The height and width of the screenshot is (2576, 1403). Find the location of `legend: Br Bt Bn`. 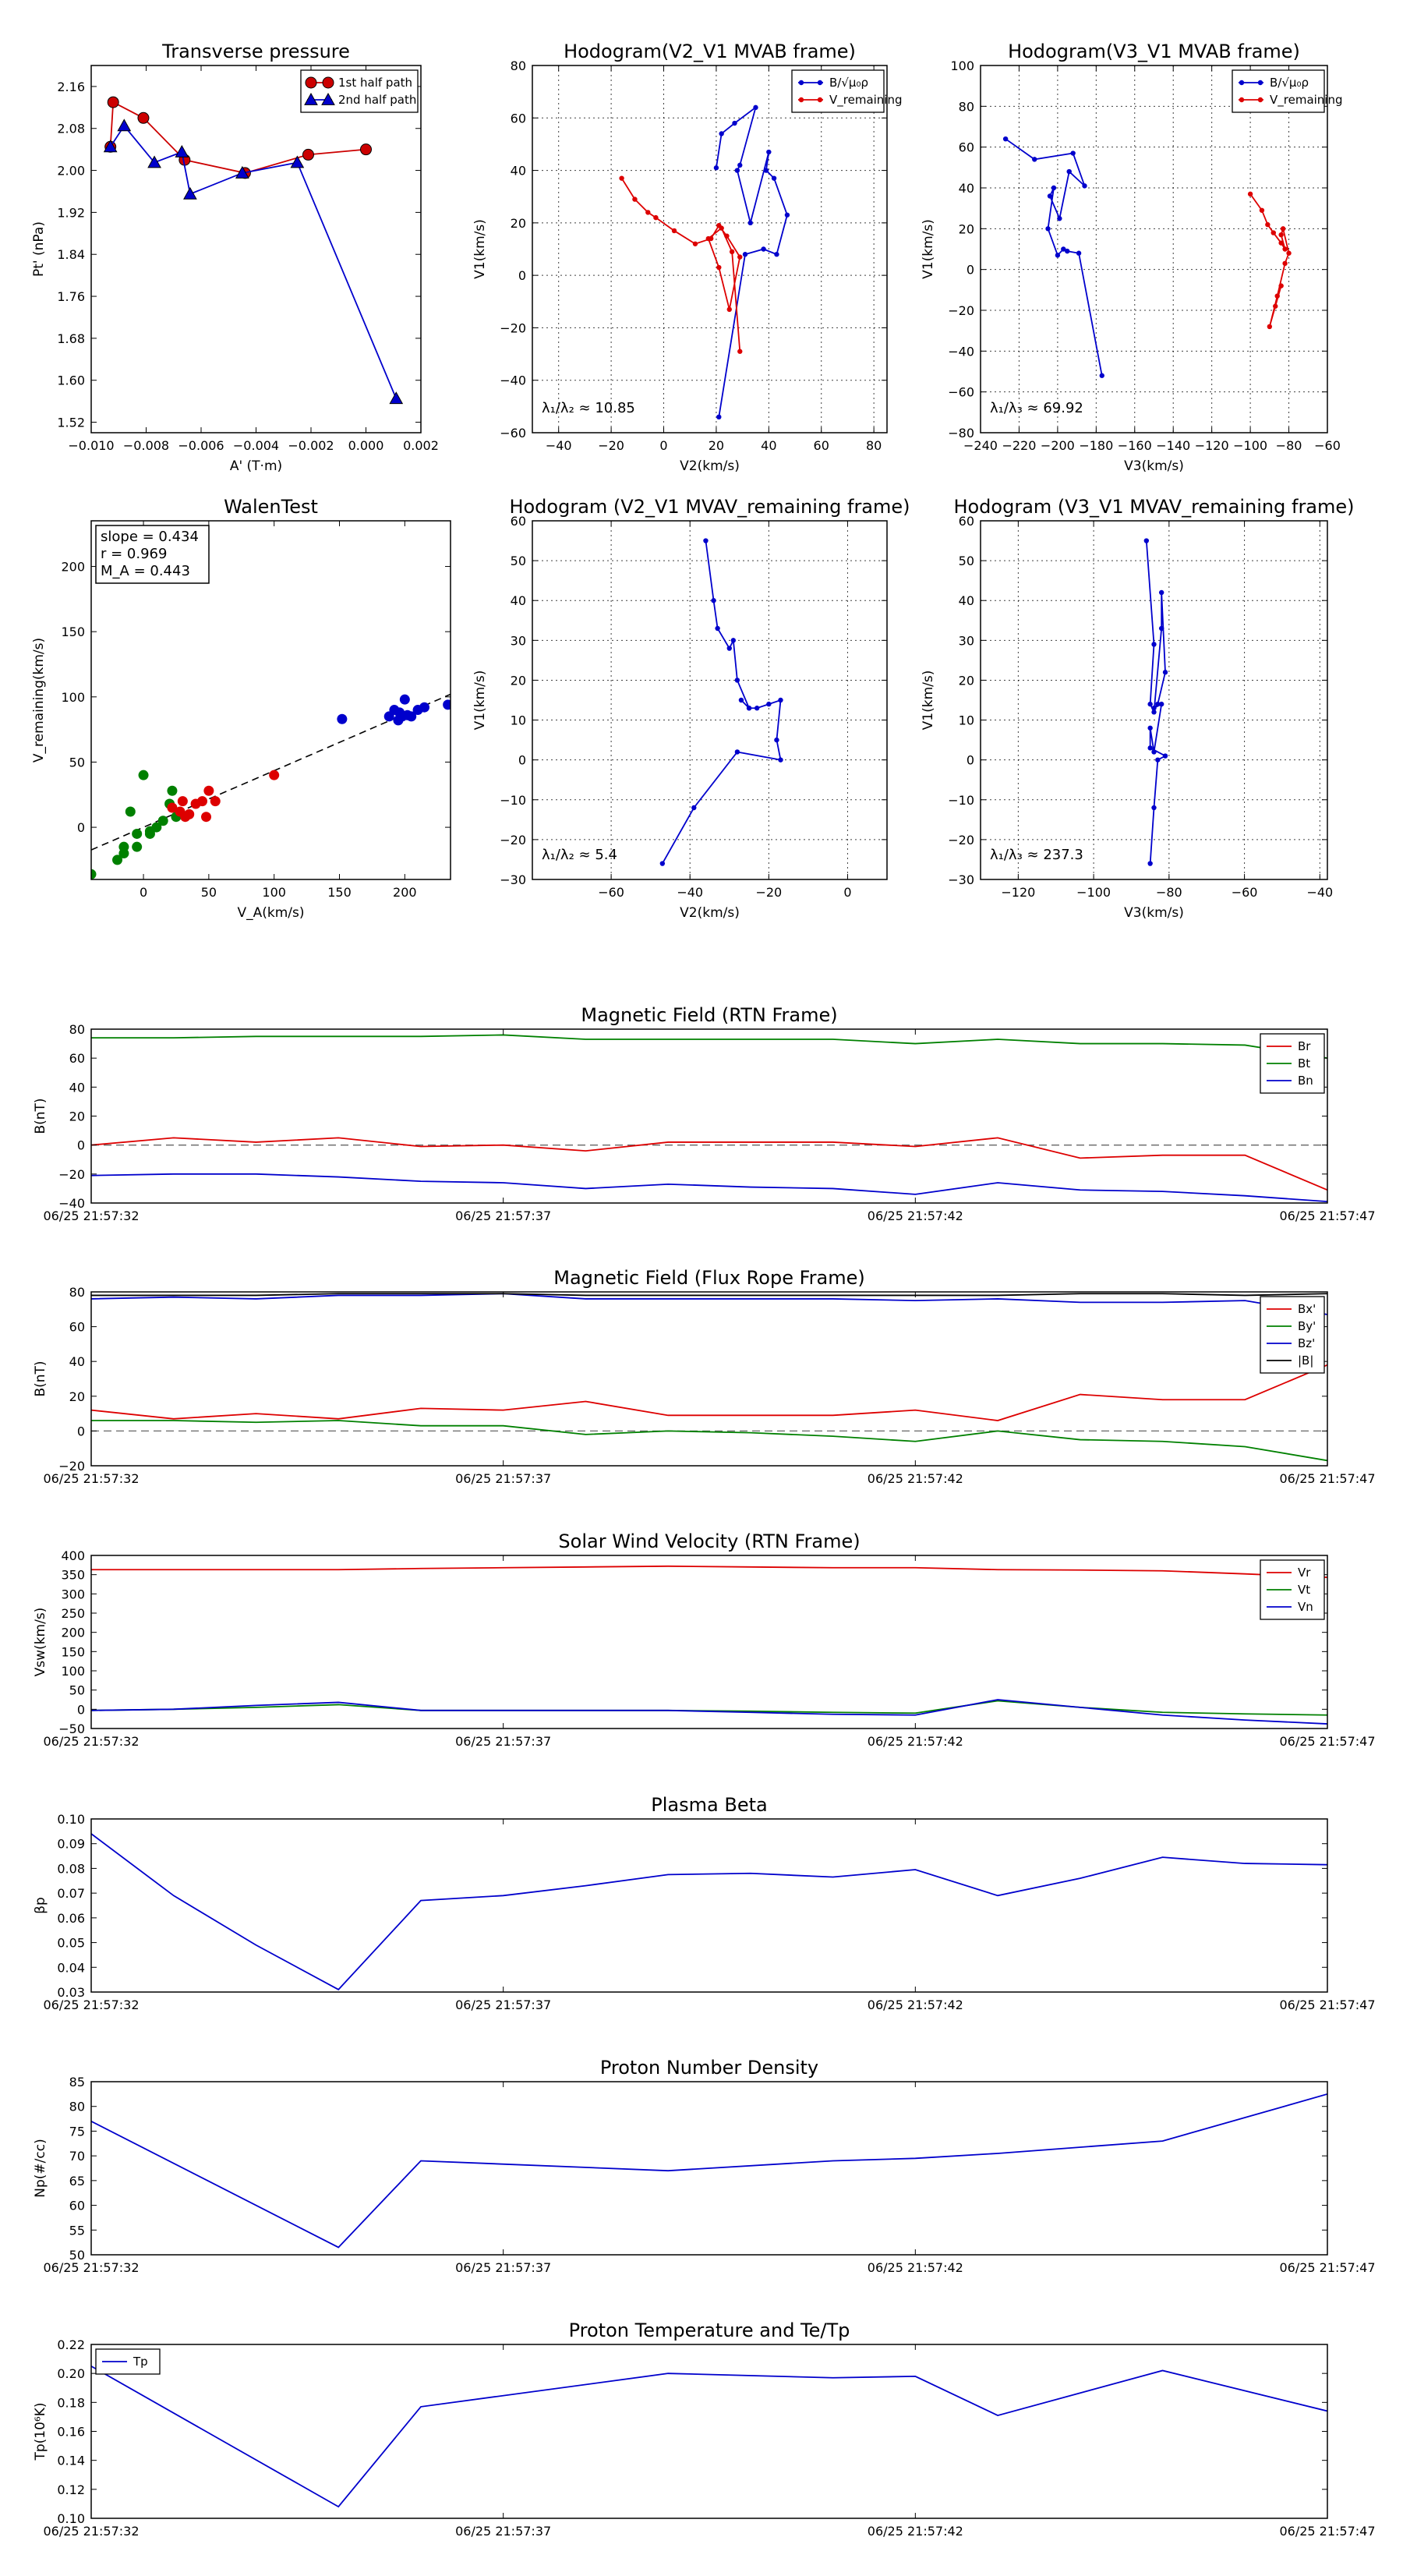

legend: Br Bt Bn is located at coordinates (1292, 1063).